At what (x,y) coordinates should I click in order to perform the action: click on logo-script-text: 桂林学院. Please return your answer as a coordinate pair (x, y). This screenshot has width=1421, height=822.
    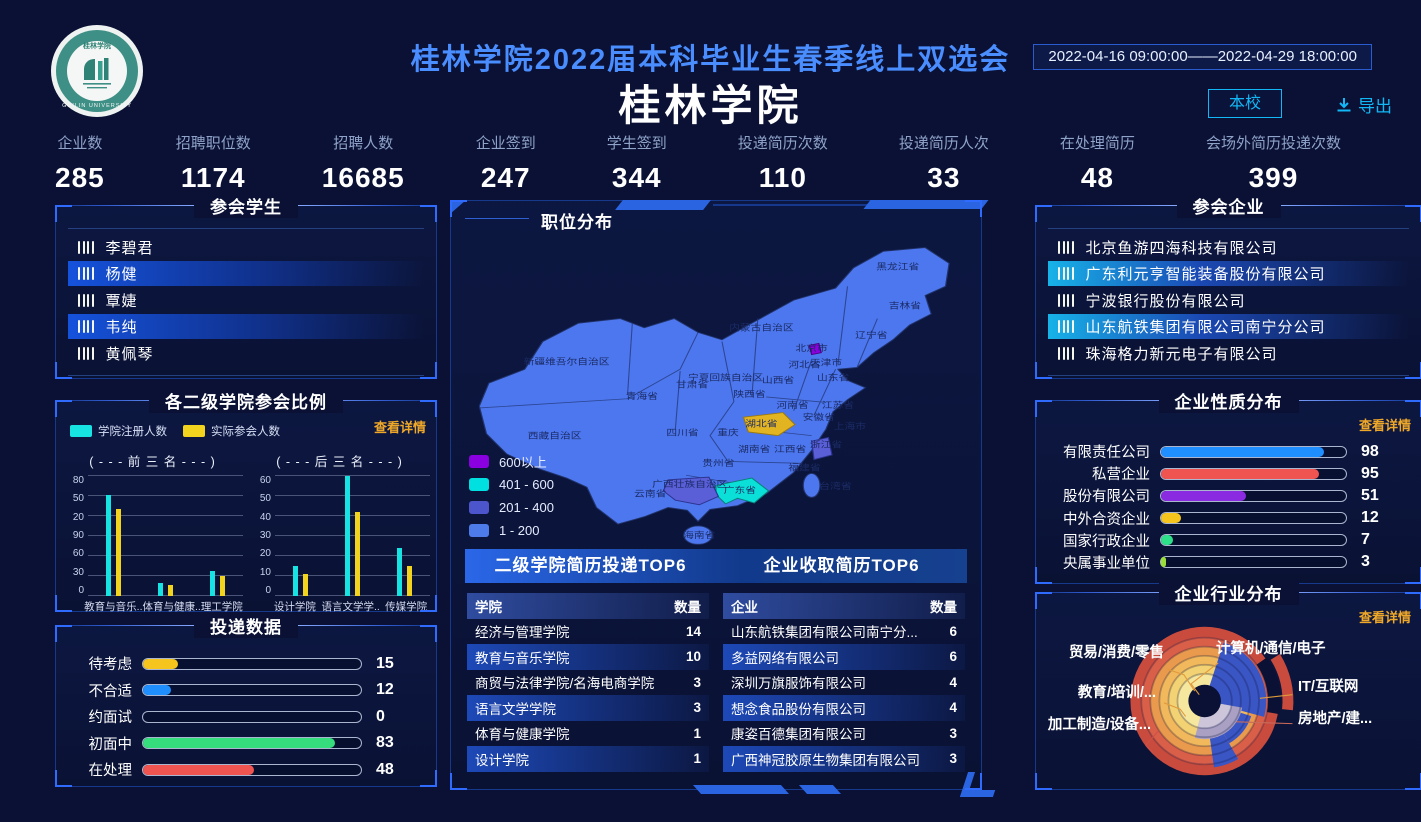
    Looking at the image, I should click on (96, 45).